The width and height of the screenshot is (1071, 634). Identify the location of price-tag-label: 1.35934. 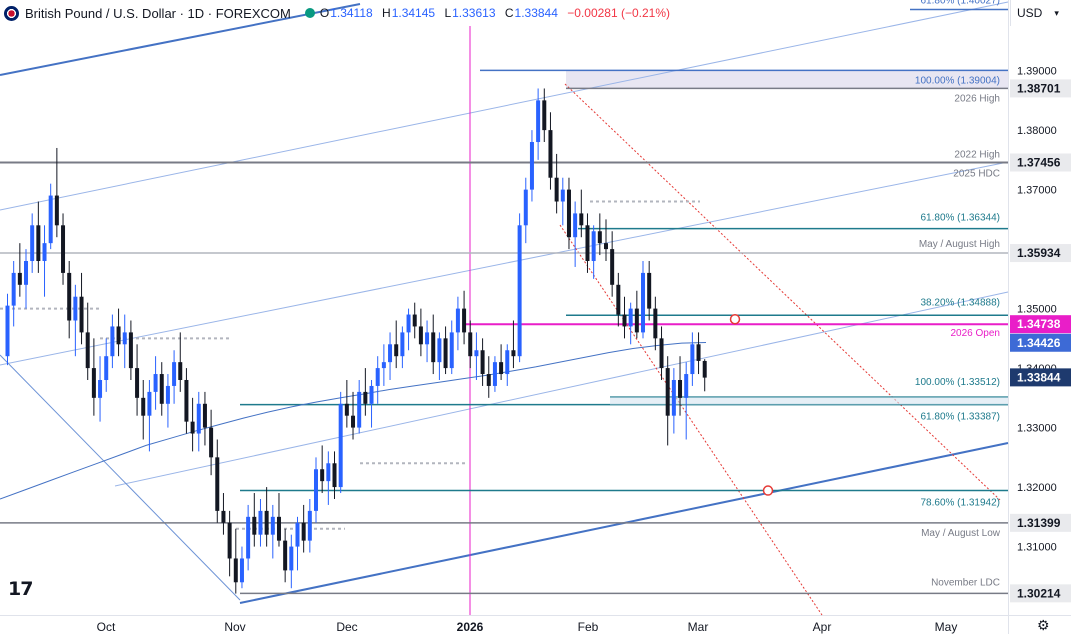
(1039, 253).